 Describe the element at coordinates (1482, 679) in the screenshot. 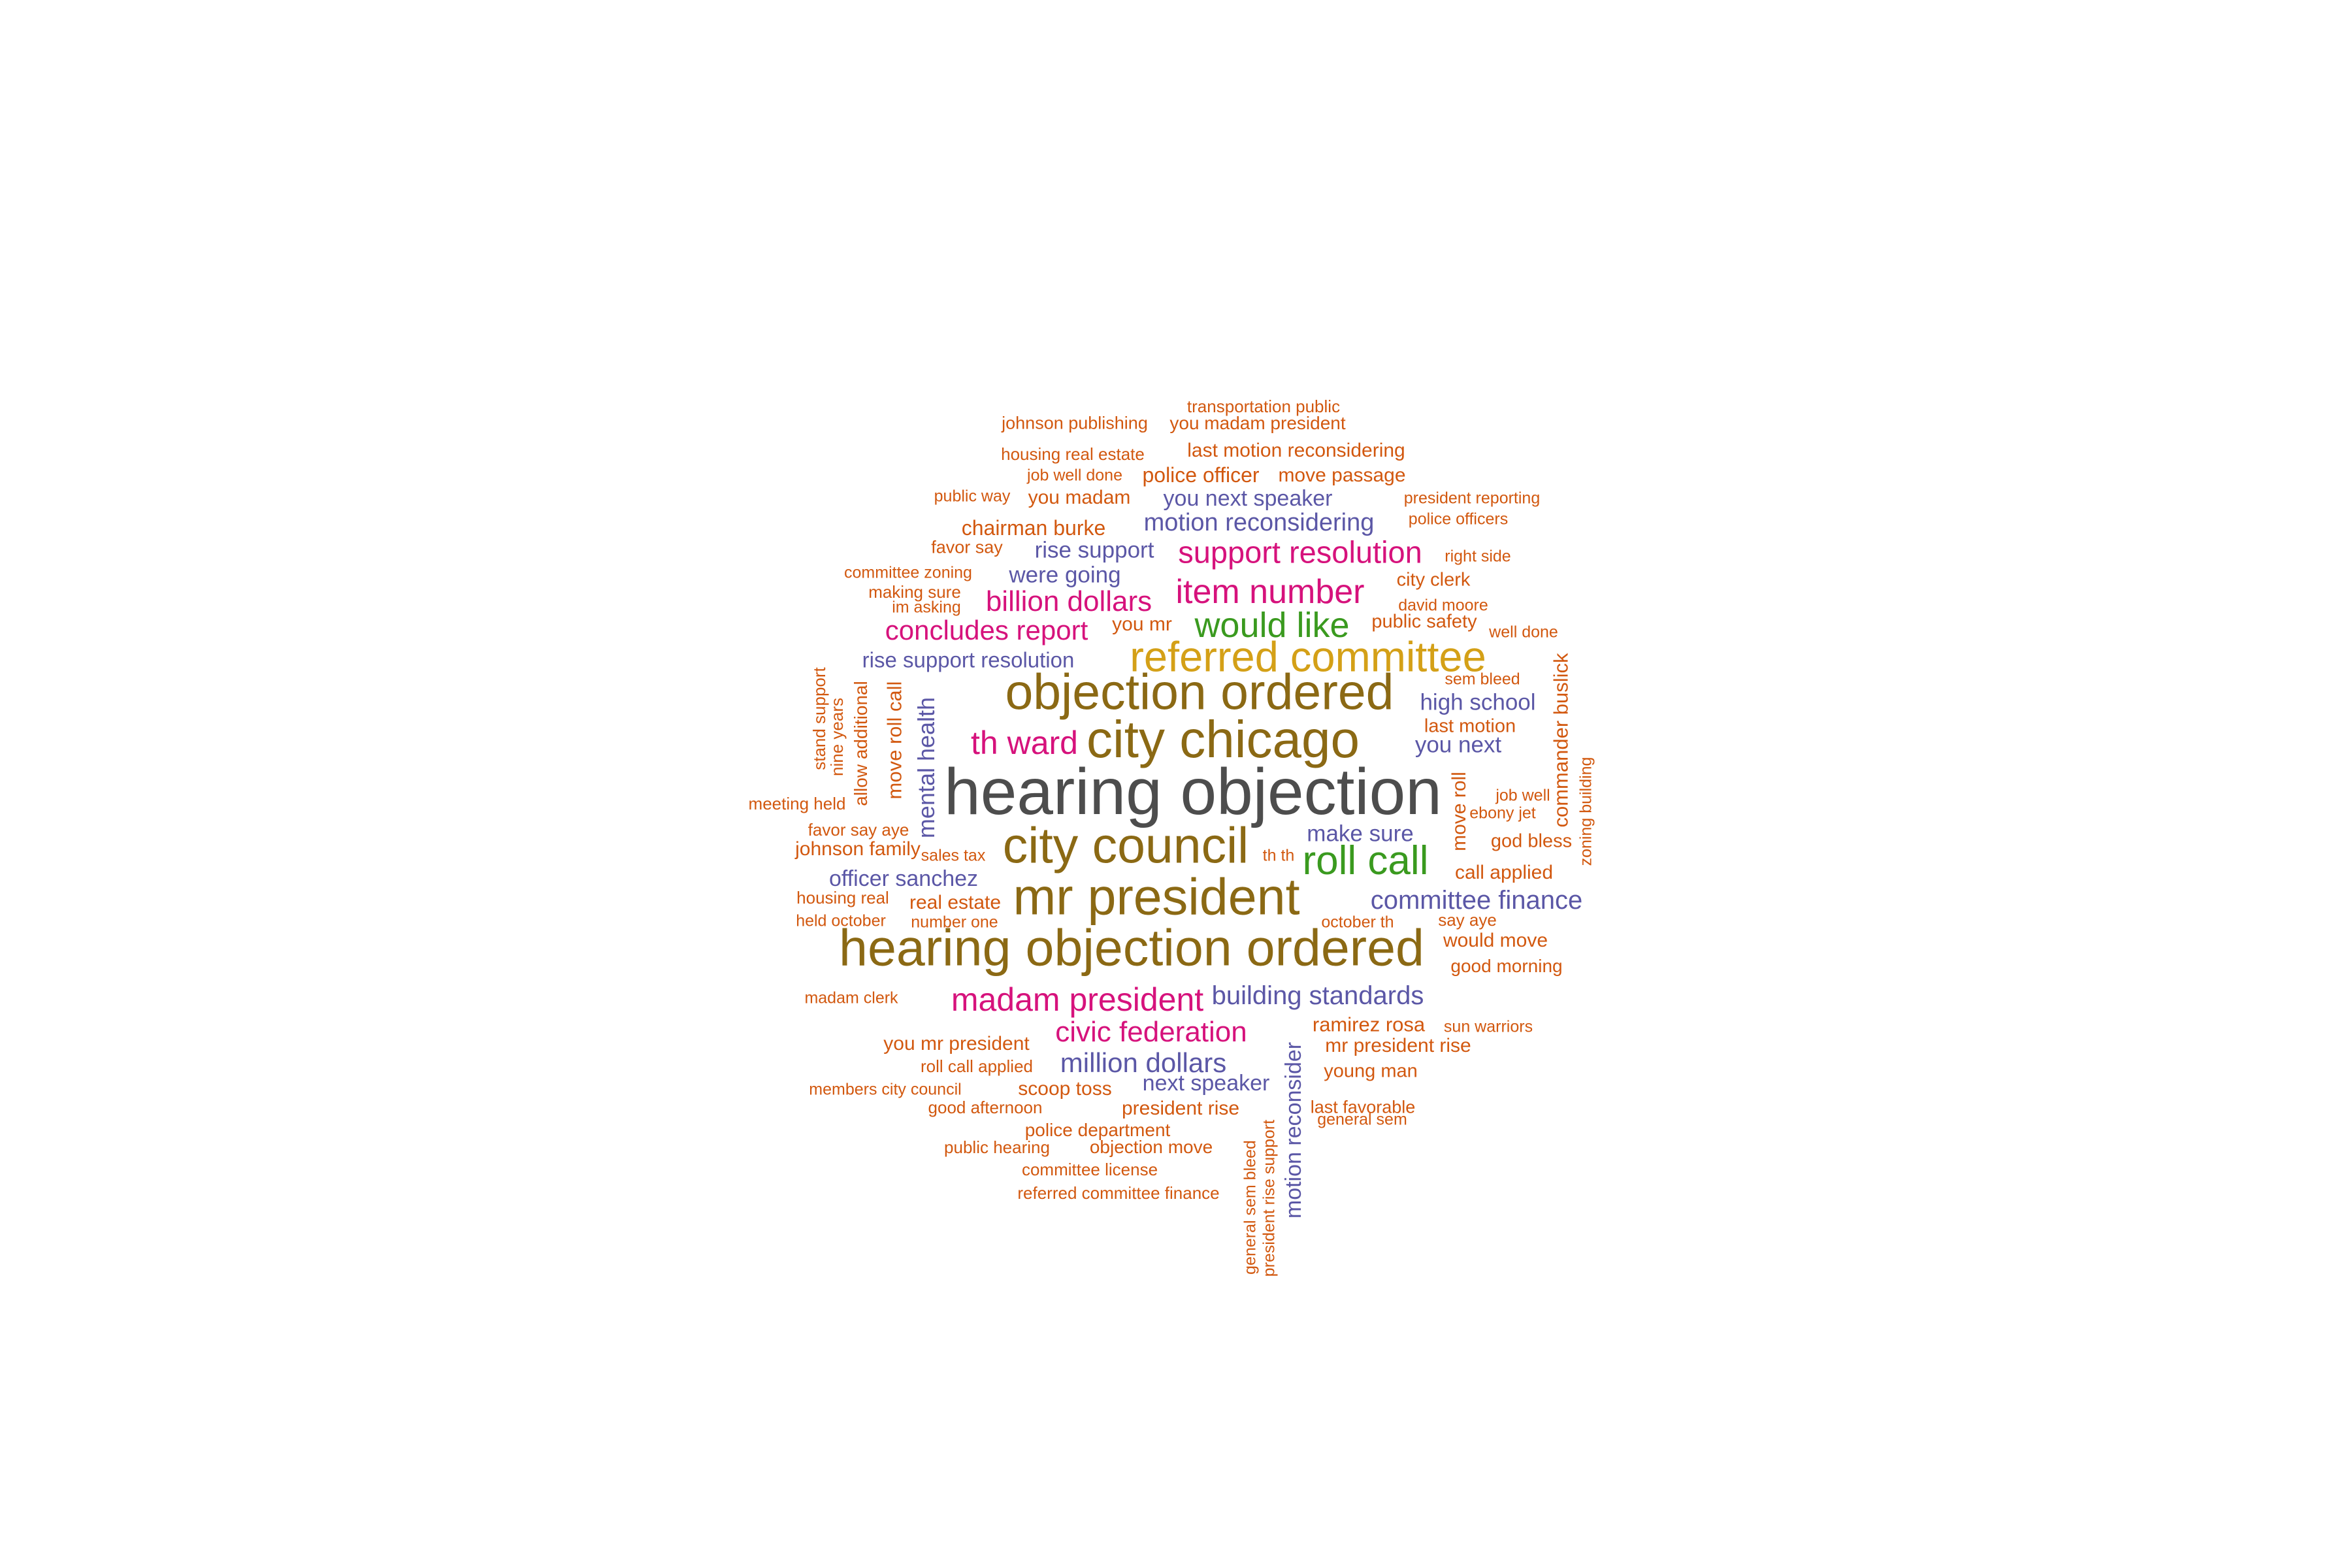

I see `word: sem bleed` at that location.